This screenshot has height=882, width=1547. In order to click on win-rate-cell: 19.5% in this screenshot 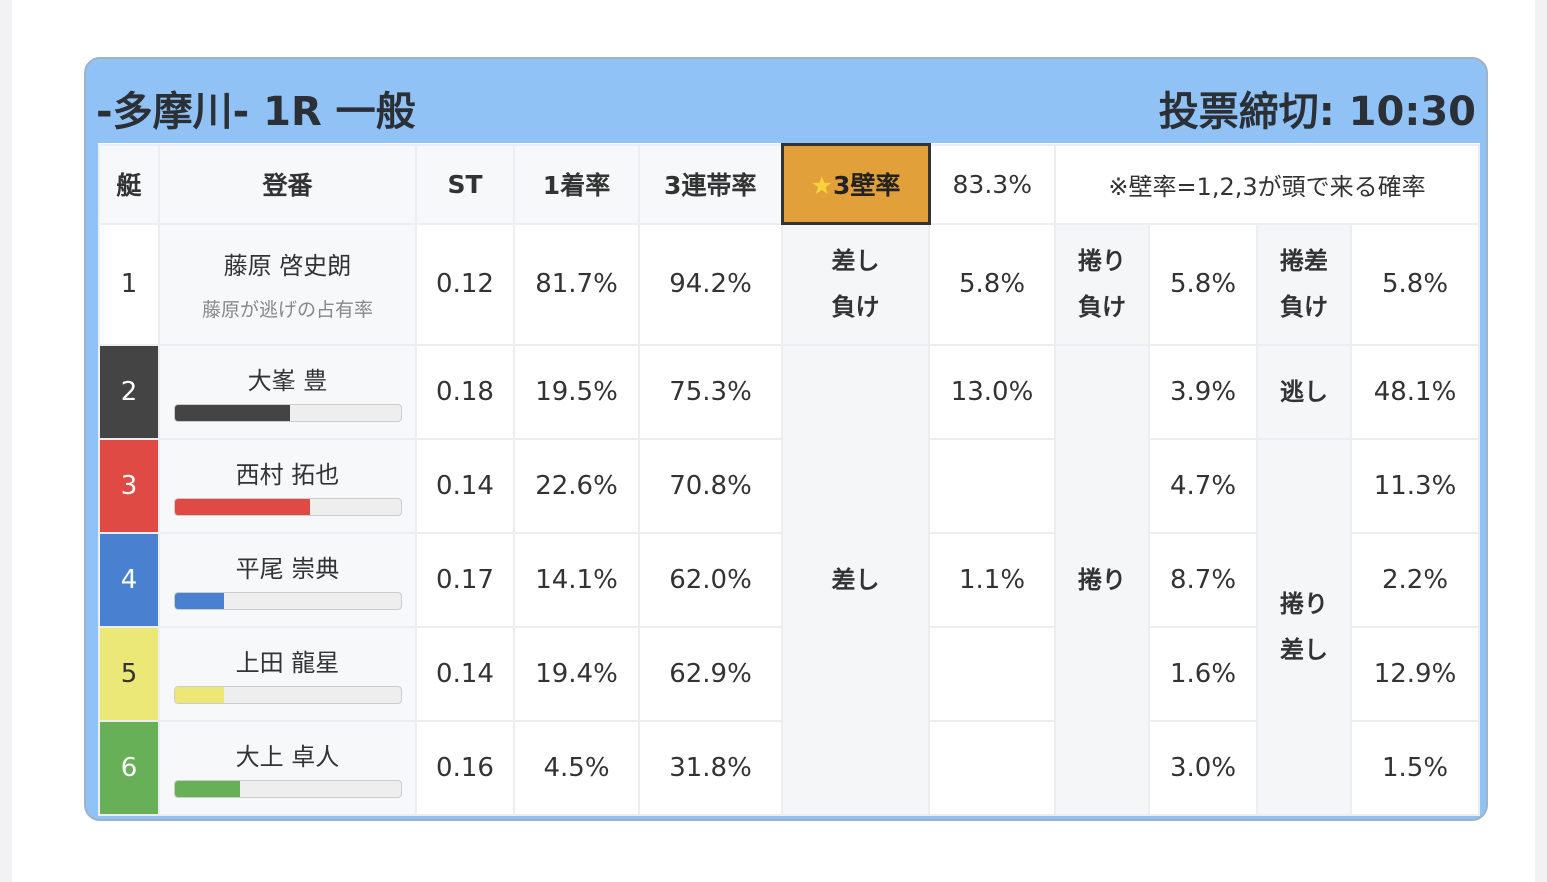, I will do `click(576, 391)`.